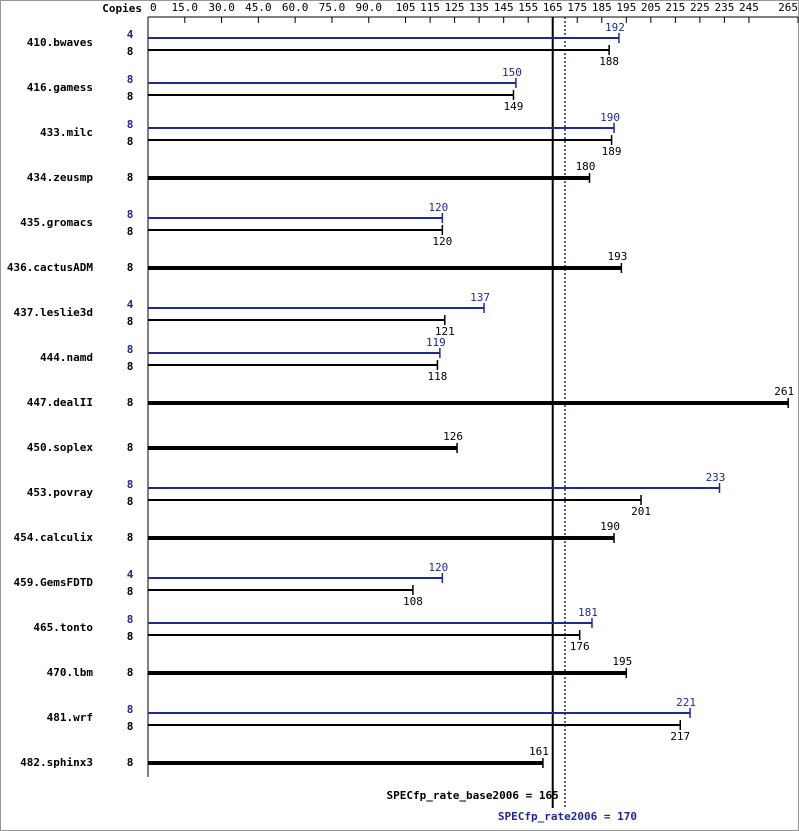  What do you see at coordinates (609, 61) in the screenshot?
I see `value-label: 188` at bounding box center [609, 61].